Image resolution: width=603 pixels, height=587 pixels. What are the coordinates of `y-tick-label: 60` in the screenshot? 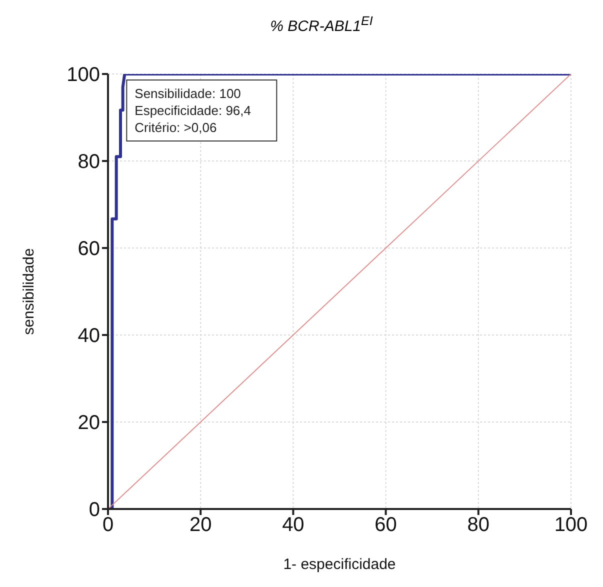 It's located at (89, 249).